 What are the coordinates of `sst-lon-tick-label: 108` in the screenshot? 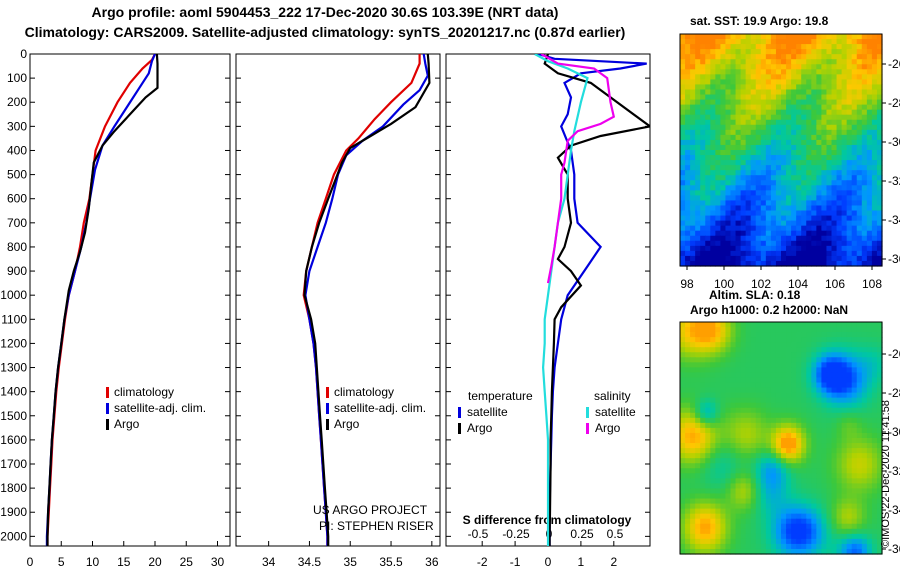 It's located at (872, 284).